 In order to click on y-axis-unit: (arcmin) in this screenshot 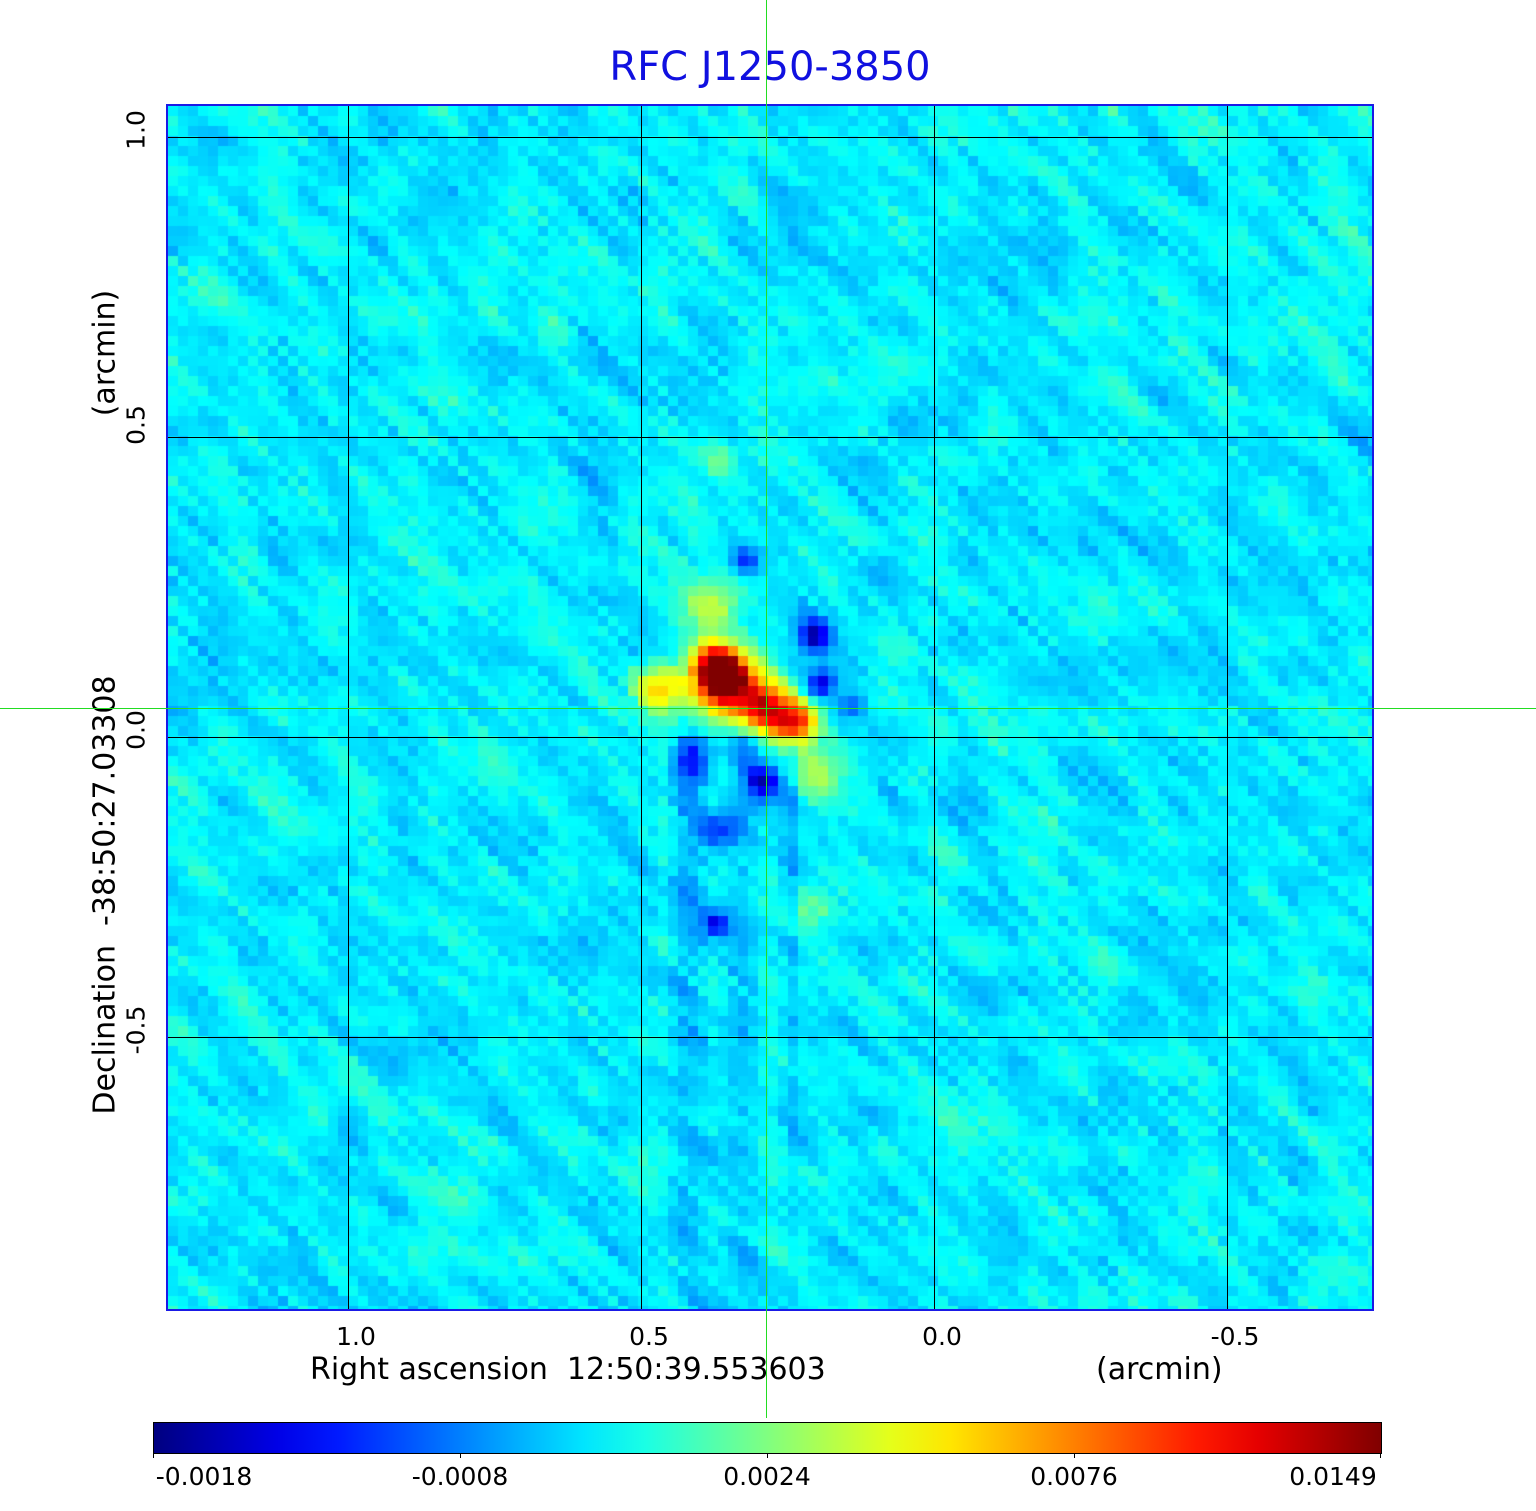, I will do `click(105, 353)`.